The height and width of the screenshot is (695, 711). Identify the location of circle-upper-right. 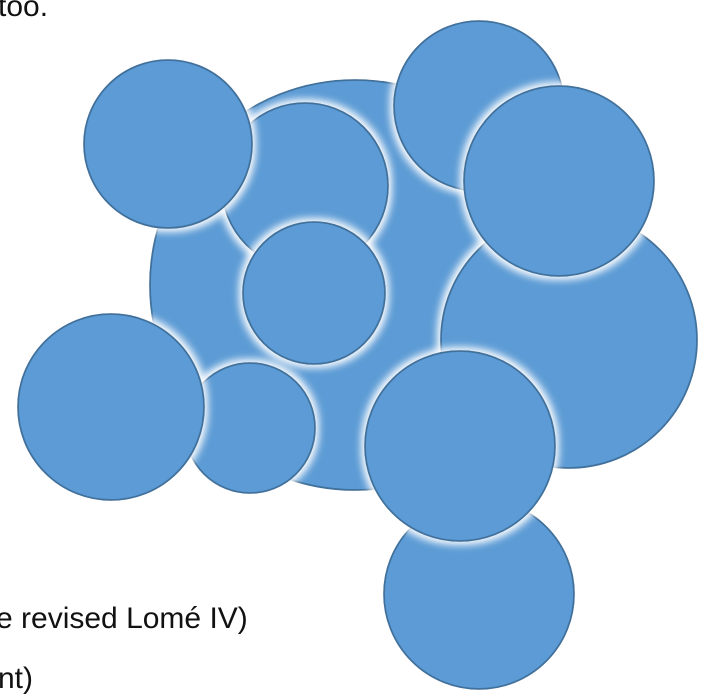
(559, 181).